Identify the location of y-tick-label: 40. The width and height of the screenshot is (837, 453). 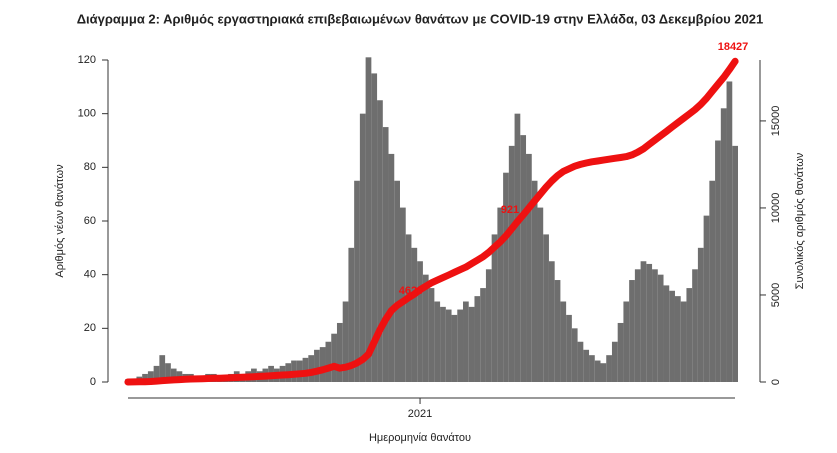
(90, 275).